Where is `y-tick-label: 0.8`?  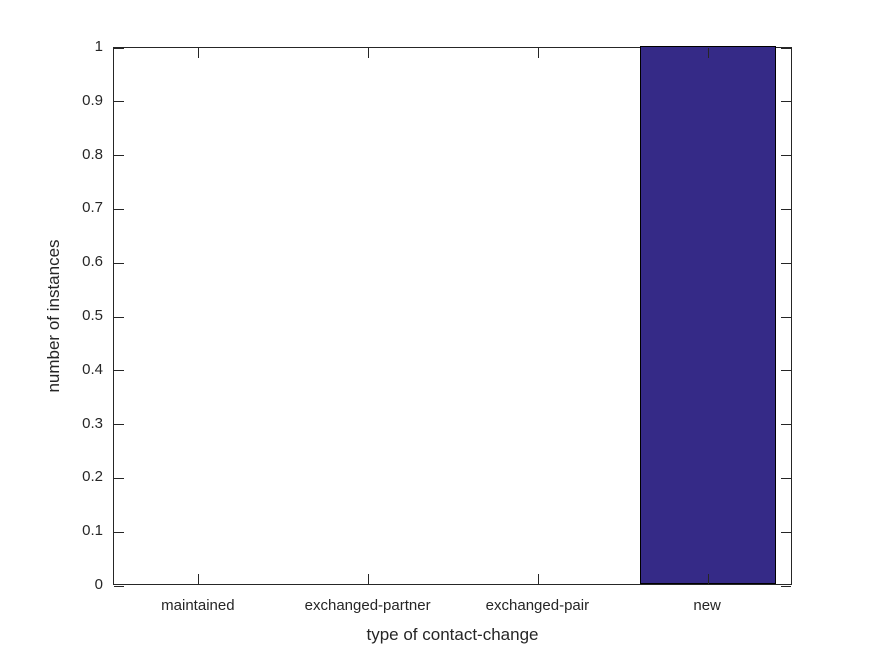 y-tick-label: 0.8 is located at coordinates (92, 154).